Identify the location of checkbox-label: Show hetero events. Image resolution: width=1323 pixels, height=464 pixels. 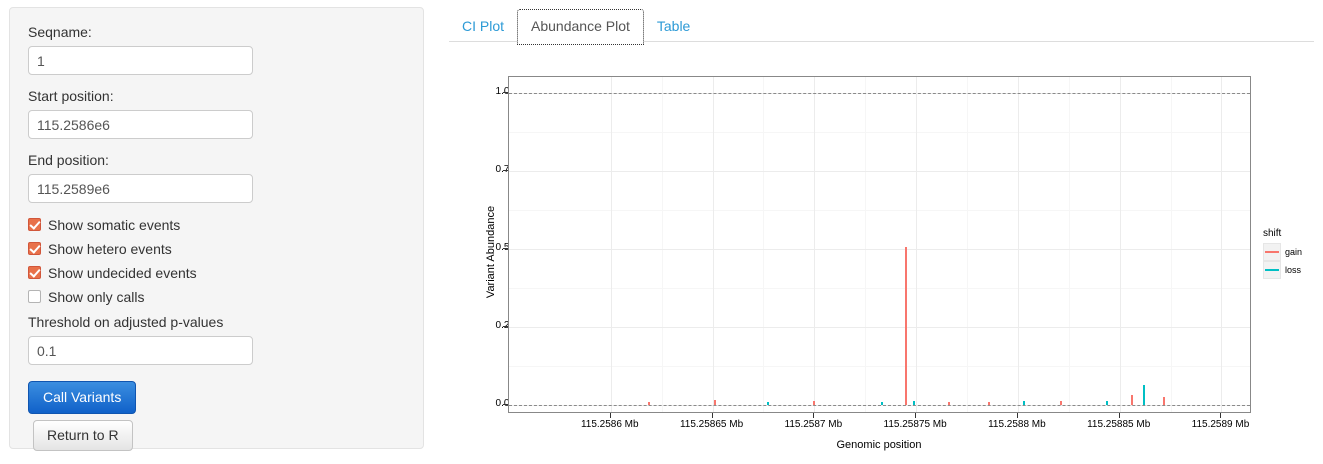
(110, 248).